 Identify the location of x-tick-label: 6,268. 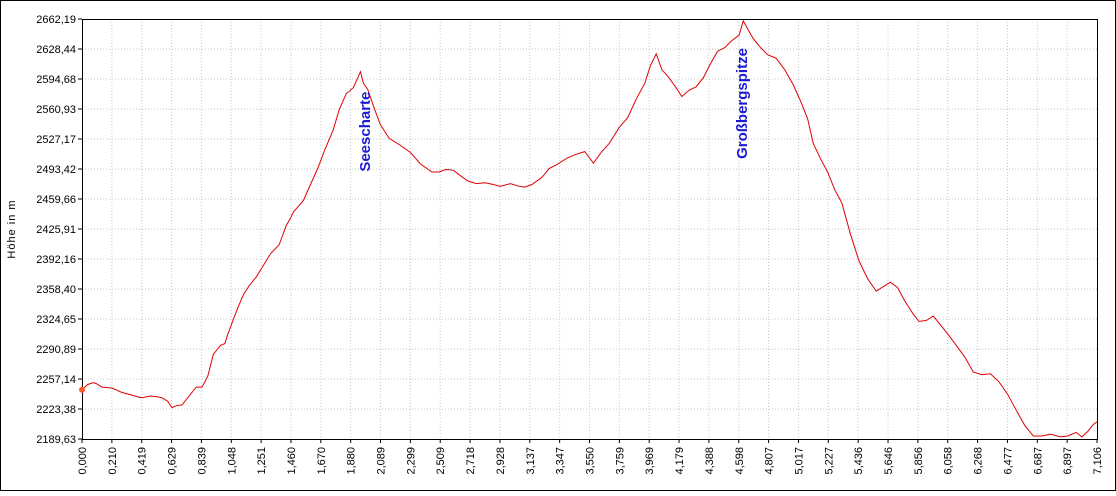
(979, 461).